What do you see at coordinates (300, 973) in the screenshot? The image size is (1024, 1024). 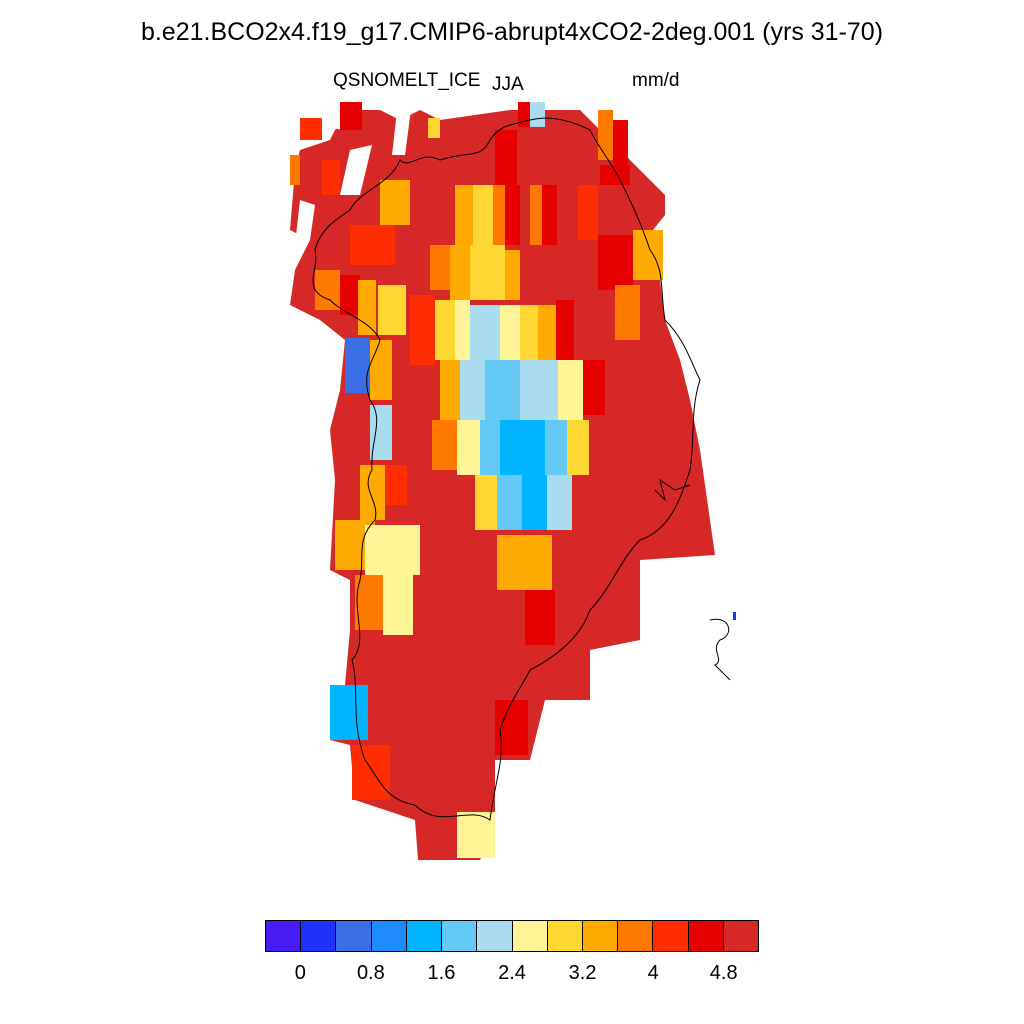 I see `colorbar-tick-label: 0` at bounding box center [300, 973].